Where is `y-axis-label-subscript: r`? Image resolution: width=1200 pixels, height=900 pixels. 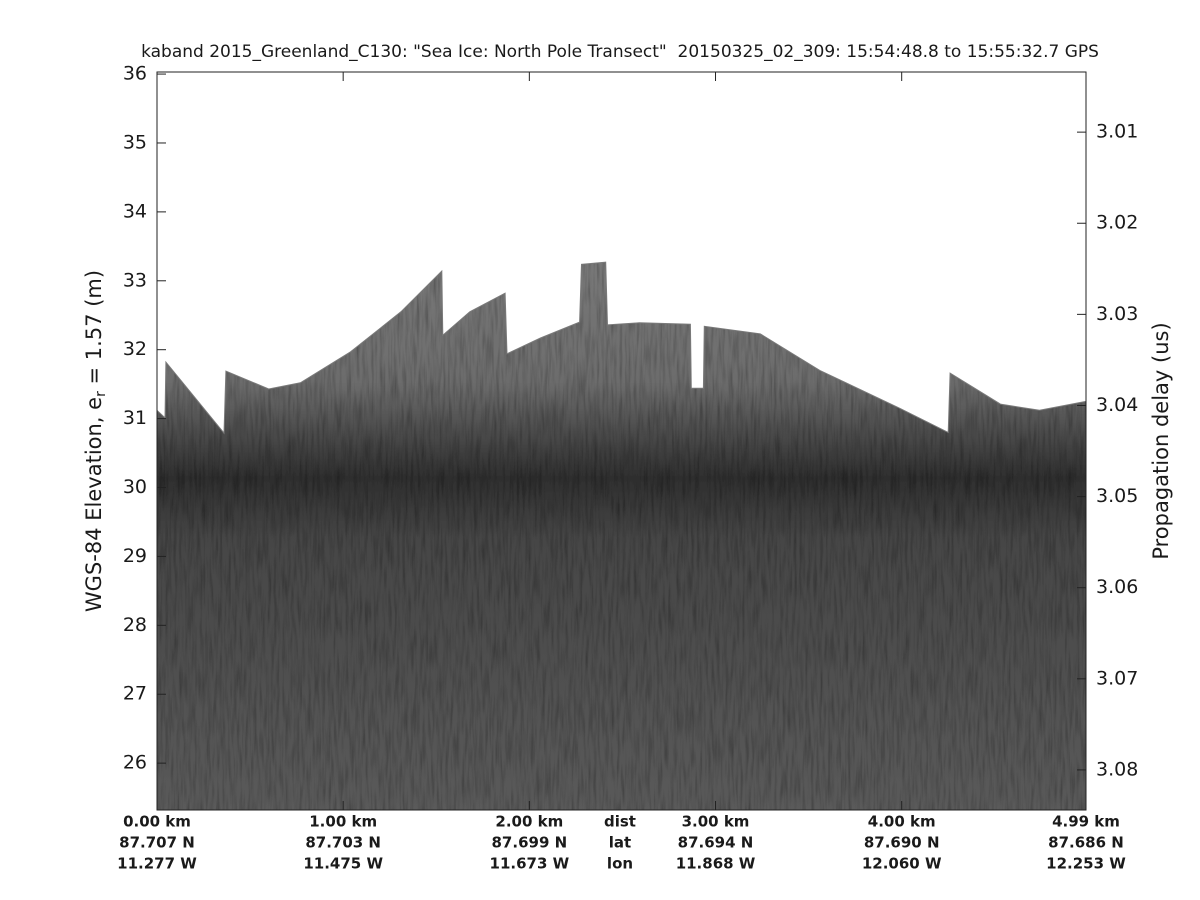
y-axis-label-subscript: r is located at coordinates (101, 394).